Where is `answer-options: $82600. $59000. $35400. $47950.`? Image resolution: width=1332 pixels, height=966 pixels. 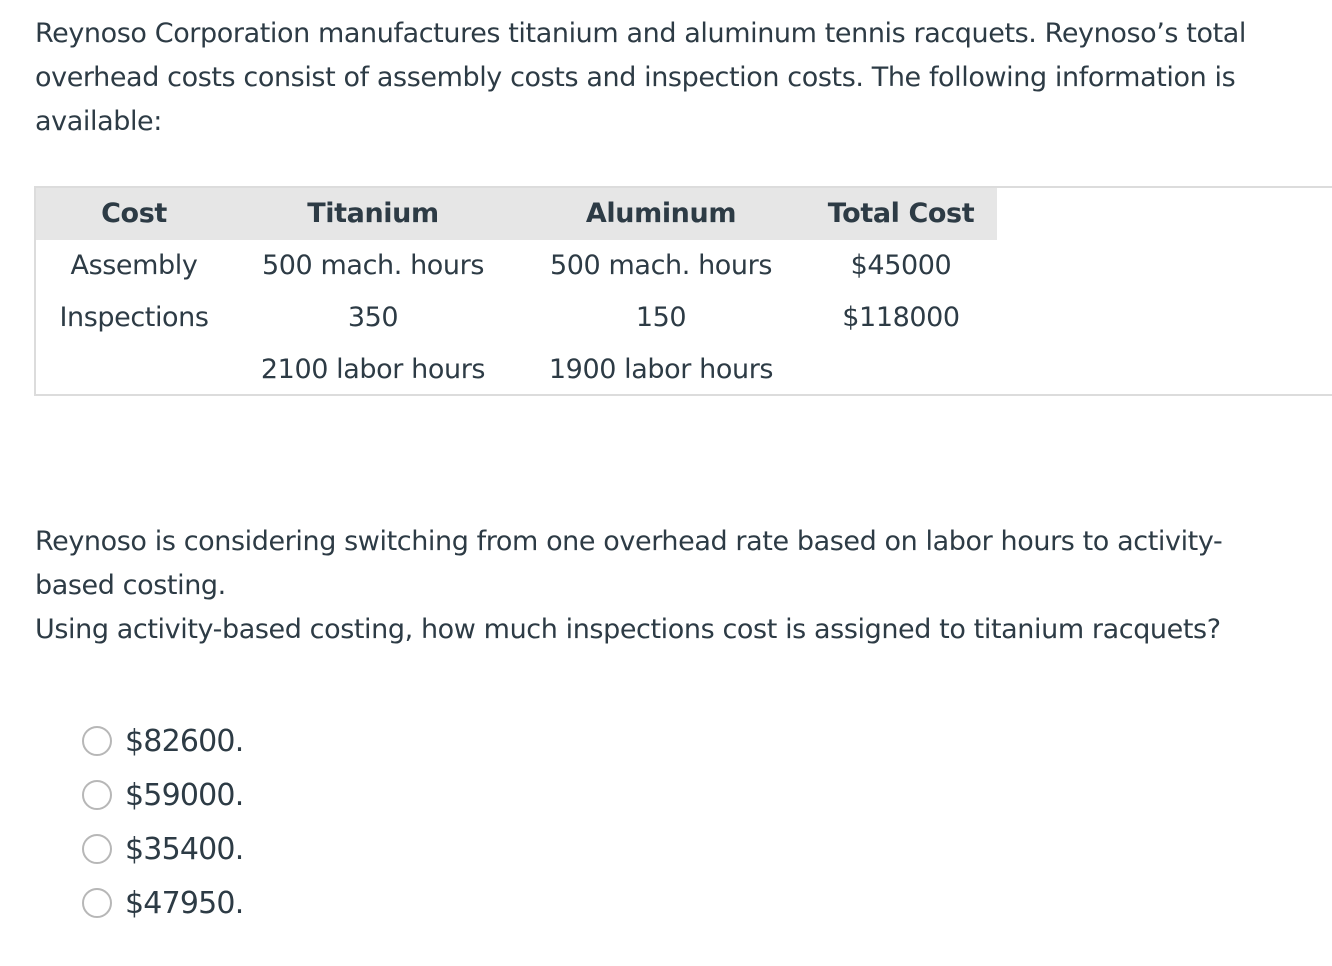 answer-options: $82600. $59000. $35400. $47950. is located at coordinates (163, 822).